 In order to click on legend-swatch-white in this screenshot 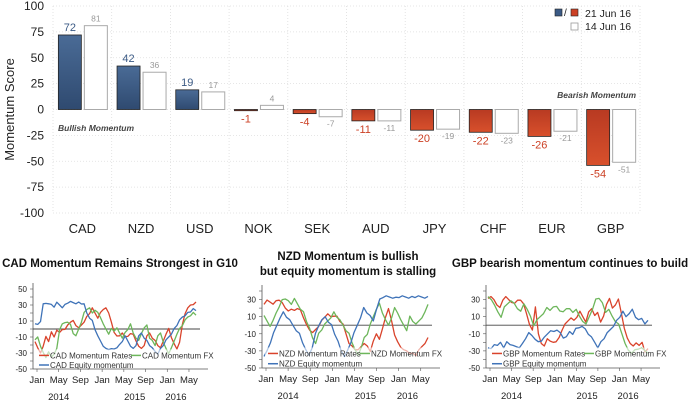, I will do `click(574, 26)`.